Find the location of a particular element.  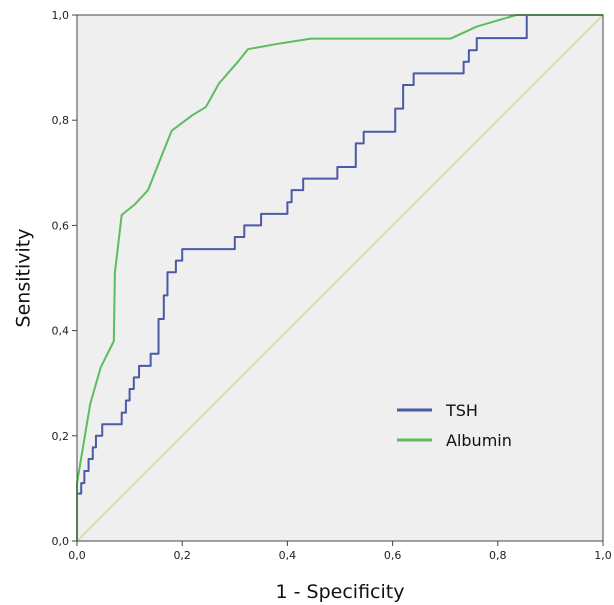

legend: TSH Albumin is located at coordinates (454, 425).